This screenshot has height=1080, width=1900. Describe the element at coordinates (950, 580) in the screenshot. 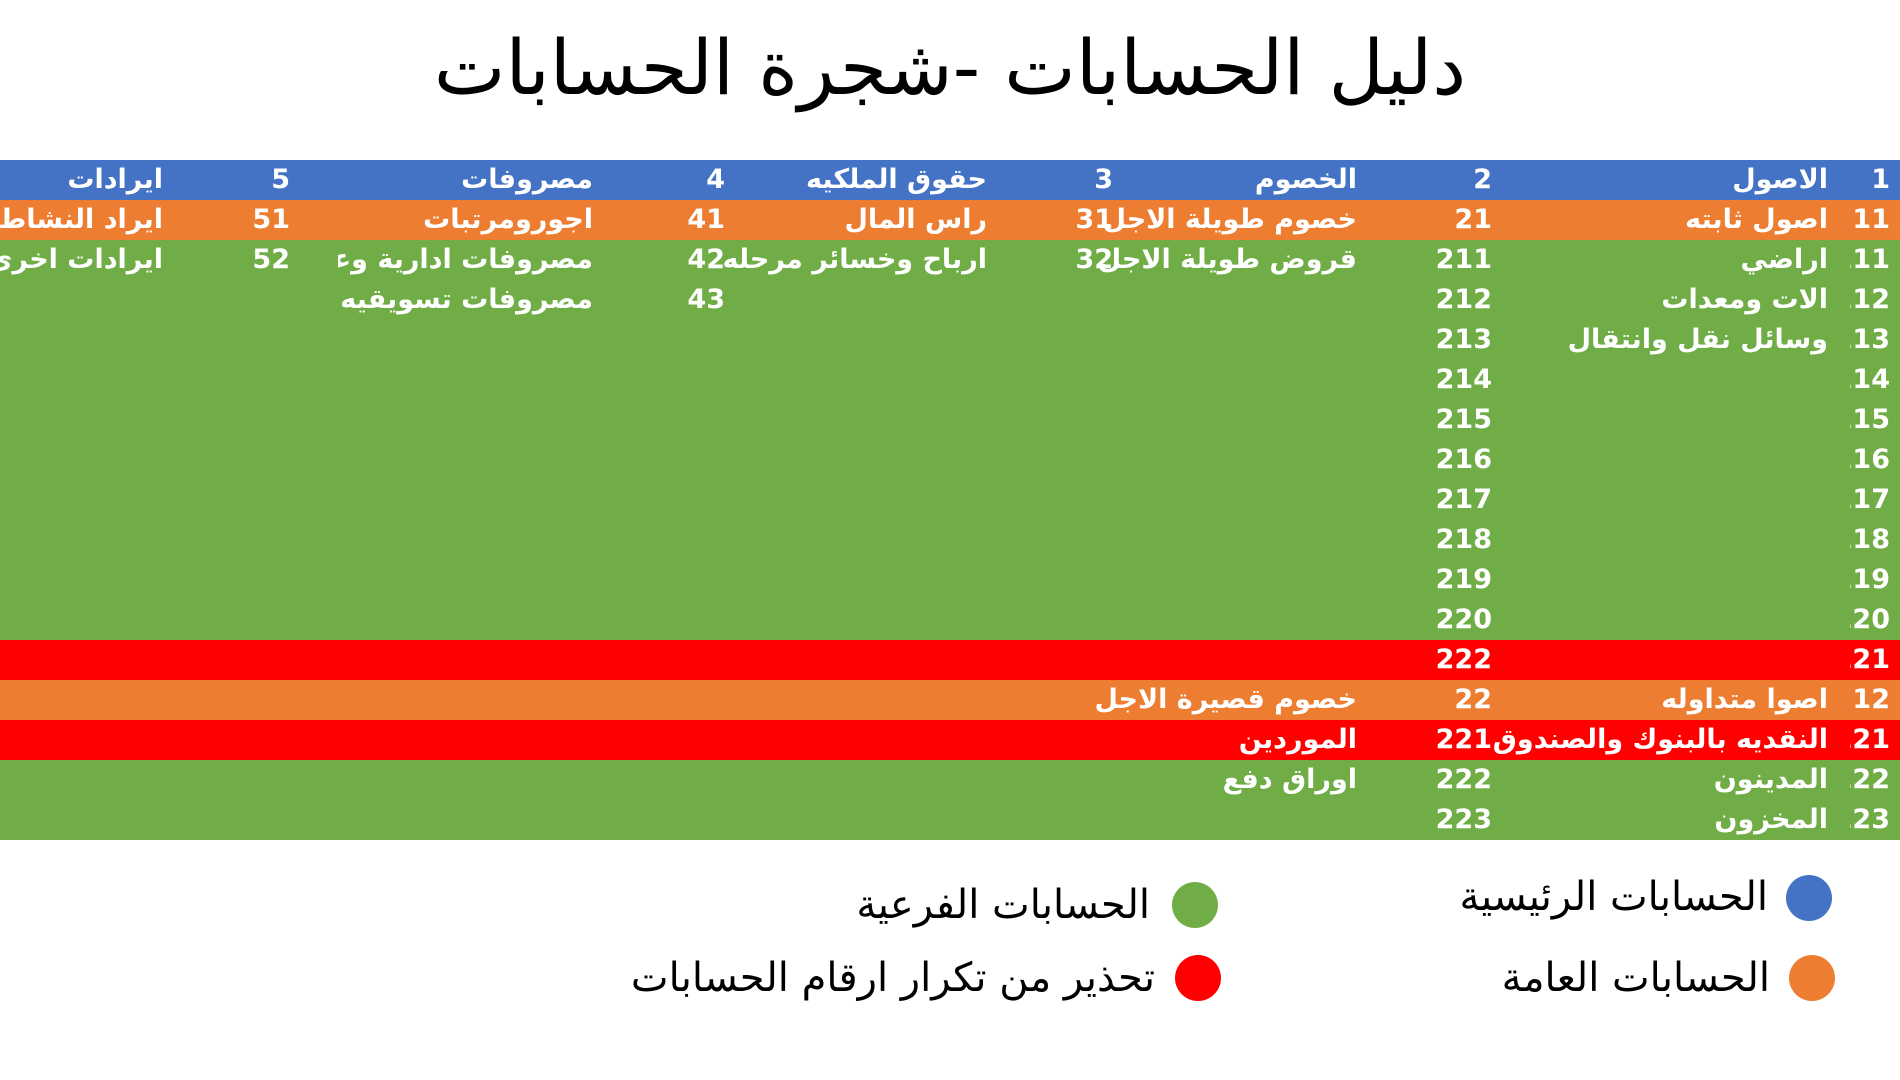

I see `table-row: 119 219` at that location.